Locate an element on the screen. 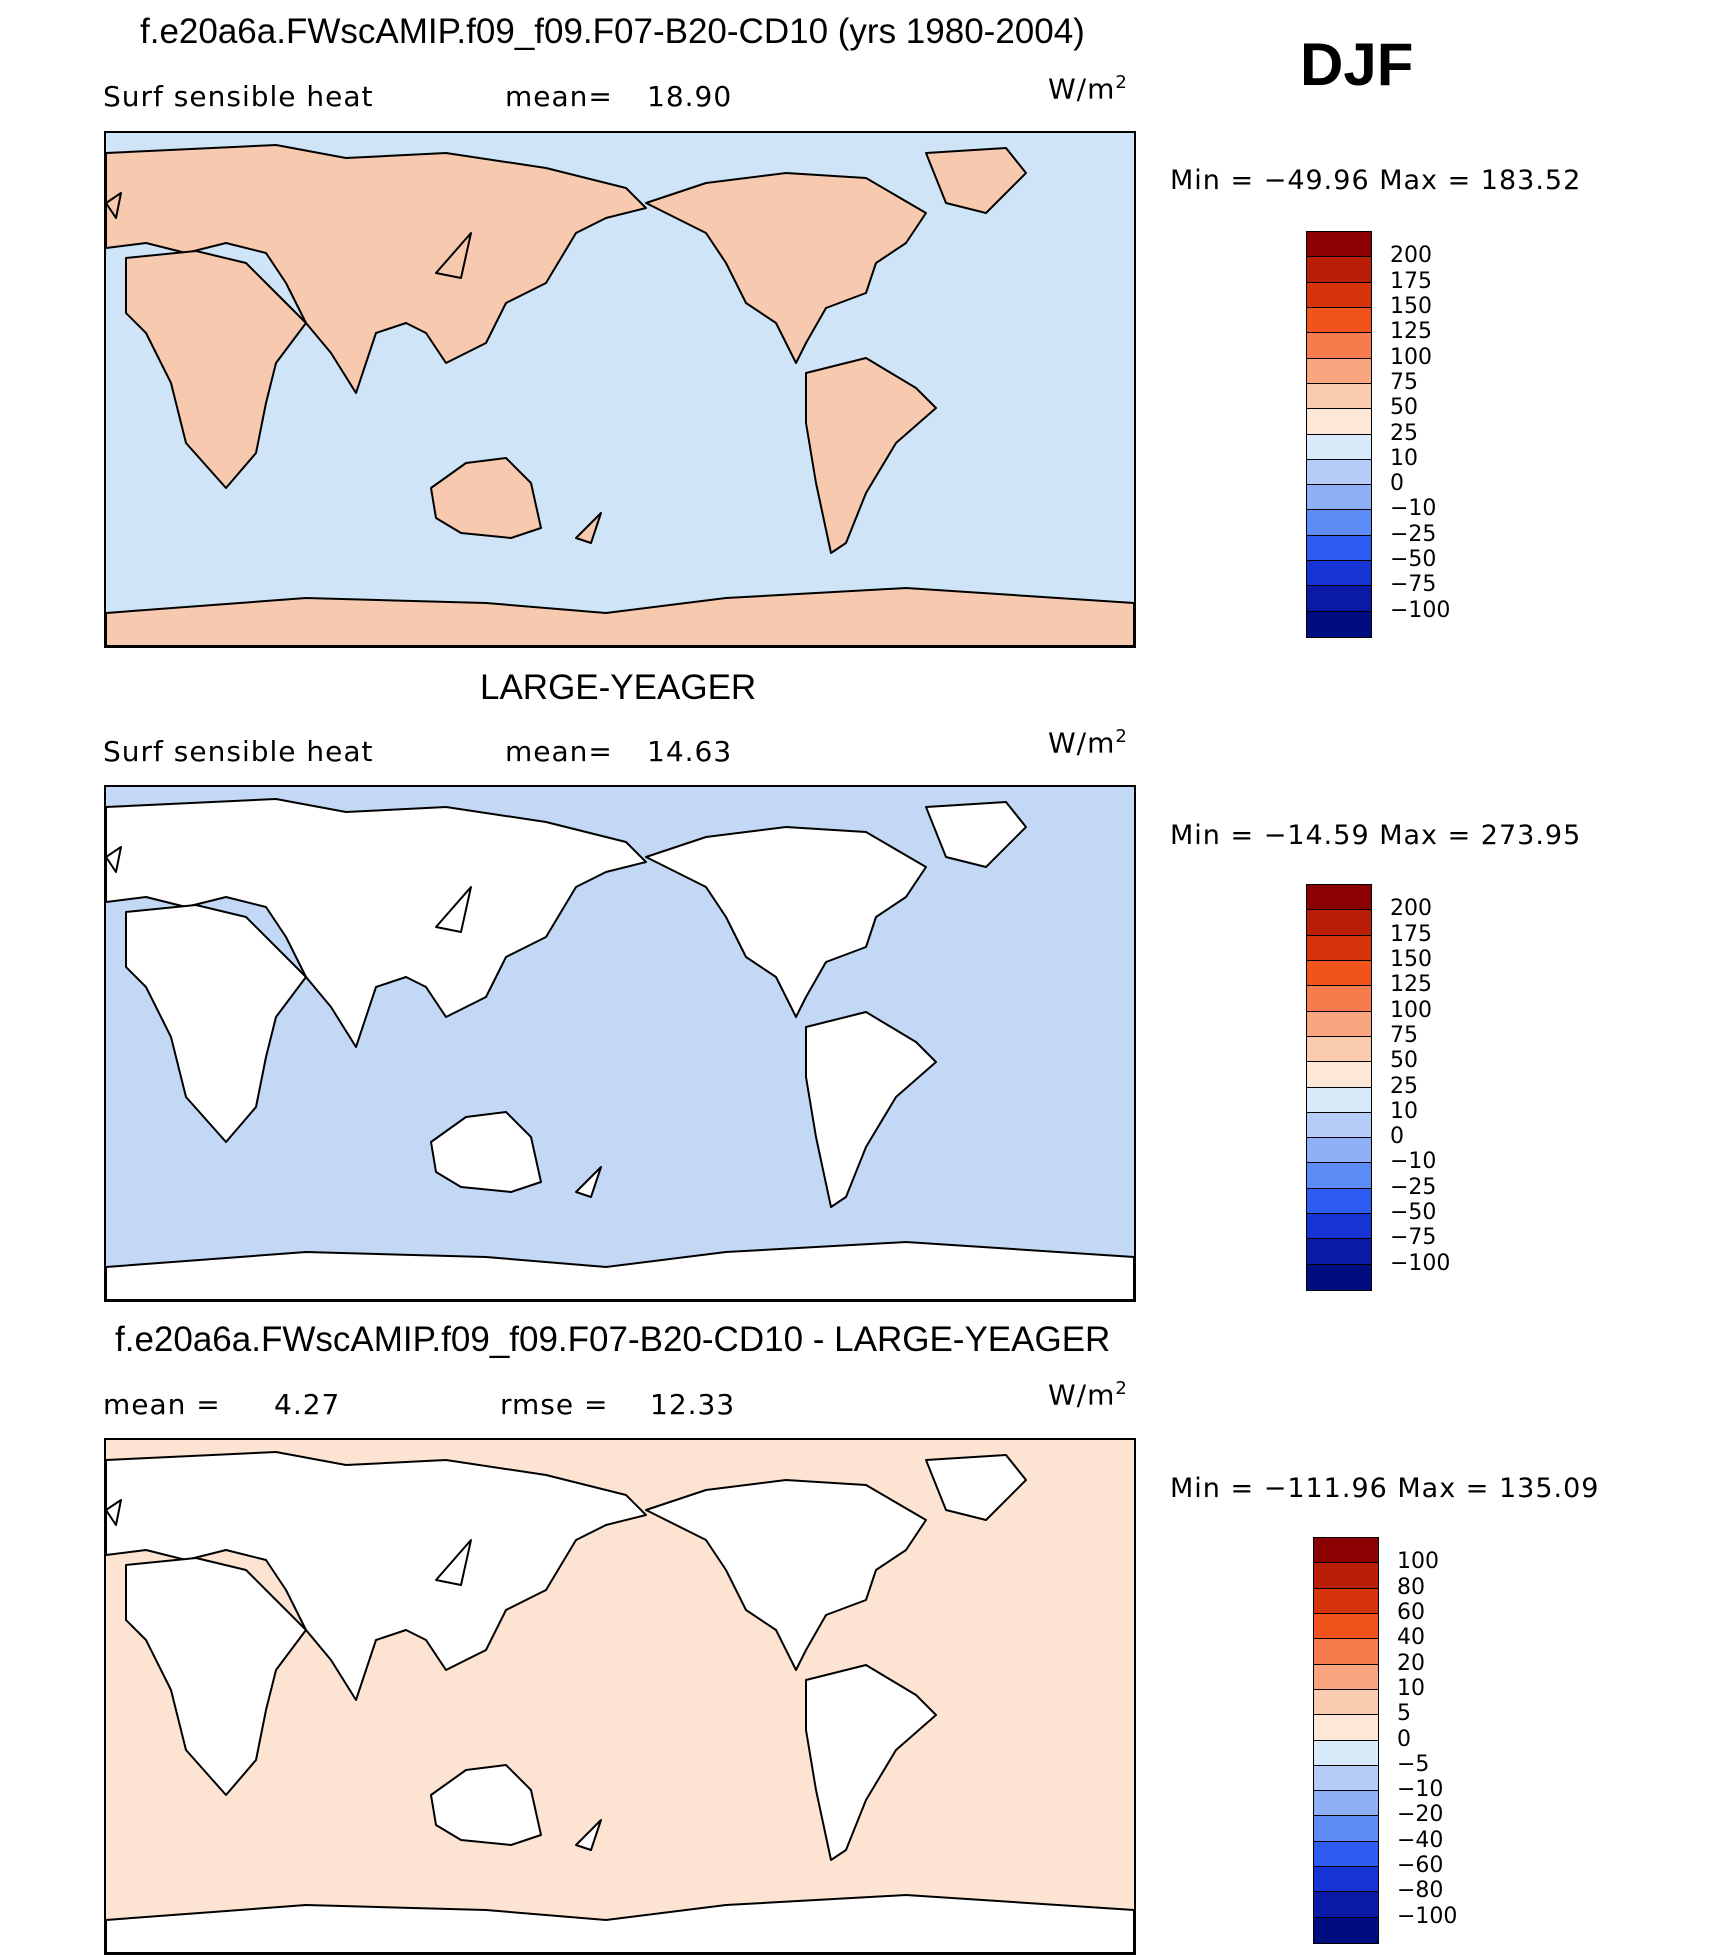  panel2-title: LARGE-YEAGER is located at coordinates (618, 687).